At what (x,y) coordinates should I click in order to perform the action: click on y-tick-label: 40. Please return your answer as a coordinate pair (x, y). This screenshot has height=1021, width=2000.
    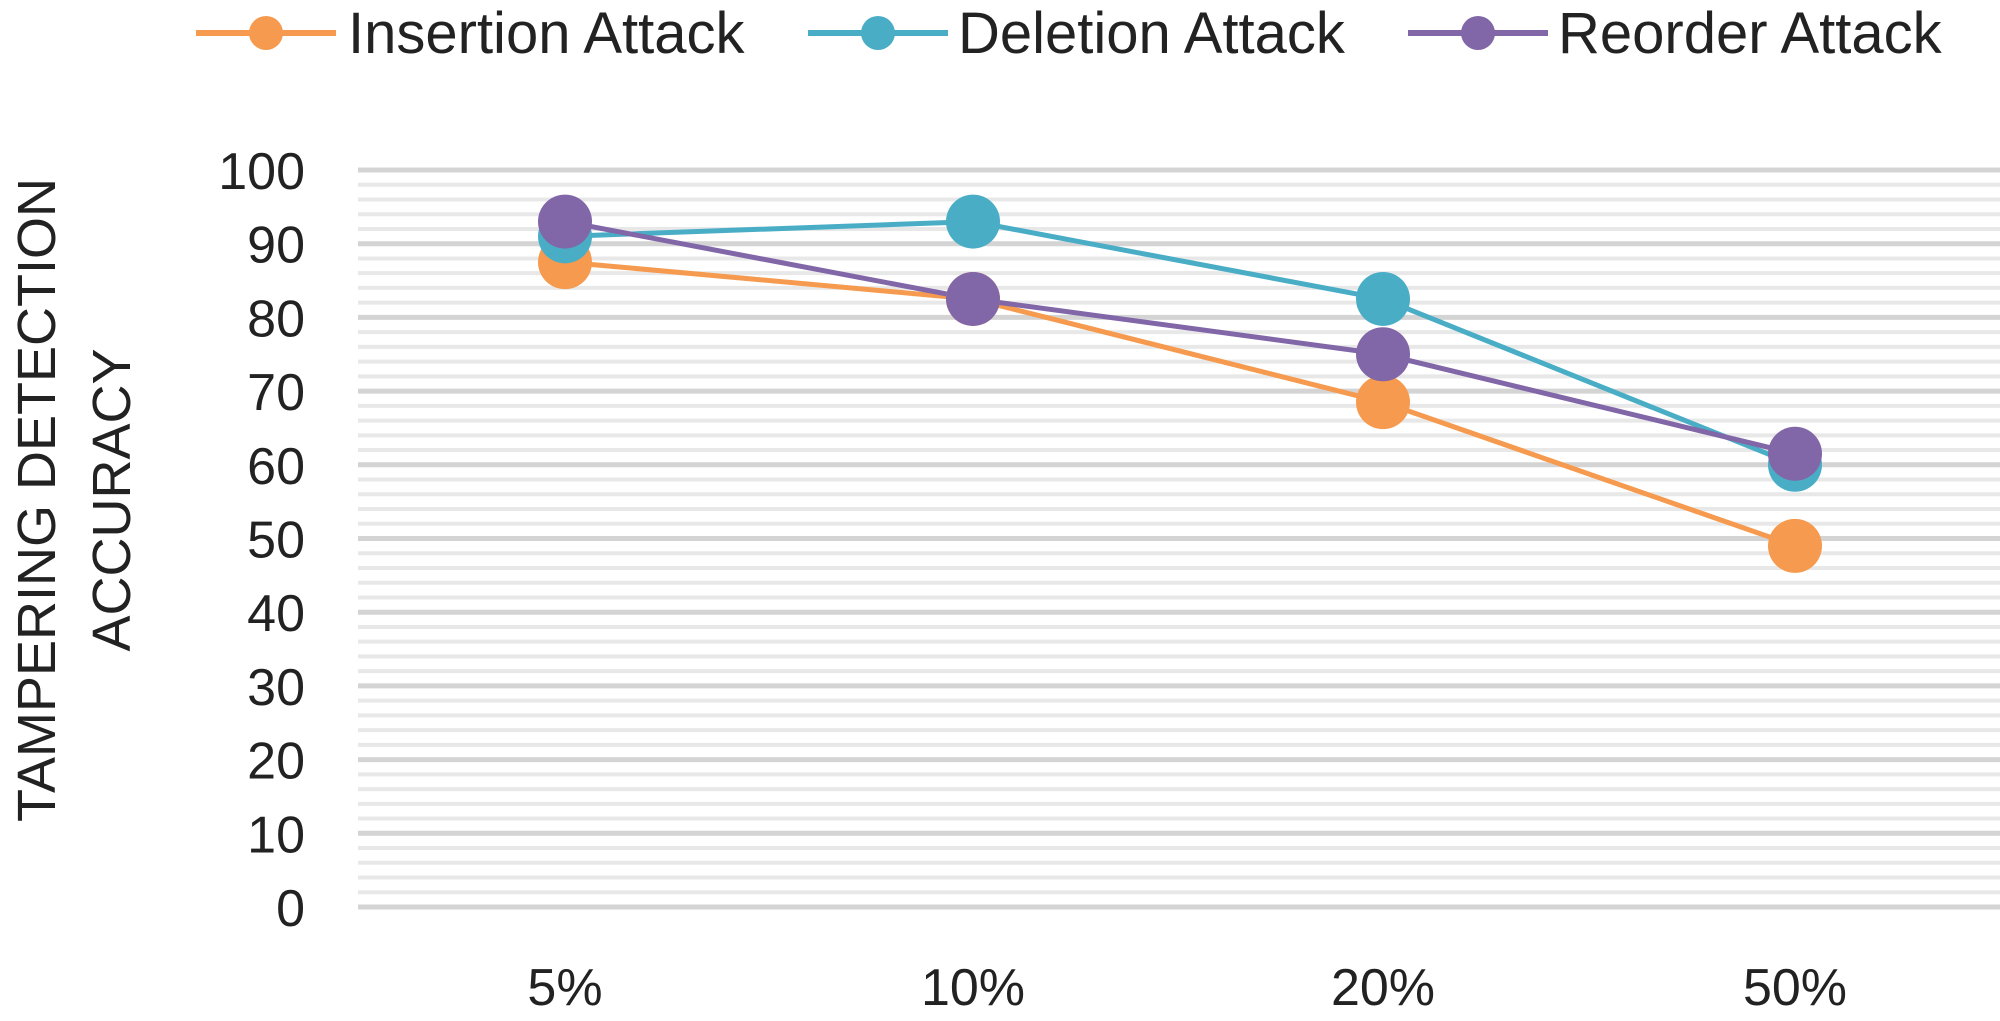
    Looking at the image, I should click on (276, 614).